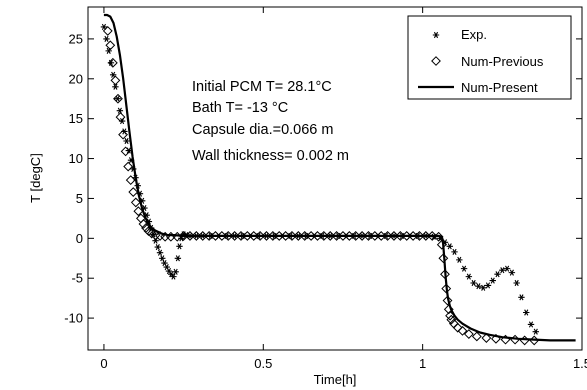 The height and width of the screenshot is (390, 587). I want to click on annotation-bath-temp: Bath T= -13 °C, so click(240, 108).